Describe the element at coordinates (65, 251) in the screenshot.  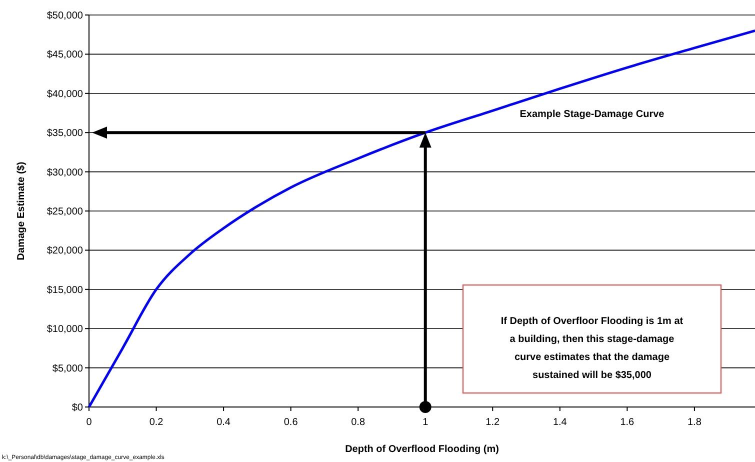
I see `y-tick-label: $20,000` at that location.